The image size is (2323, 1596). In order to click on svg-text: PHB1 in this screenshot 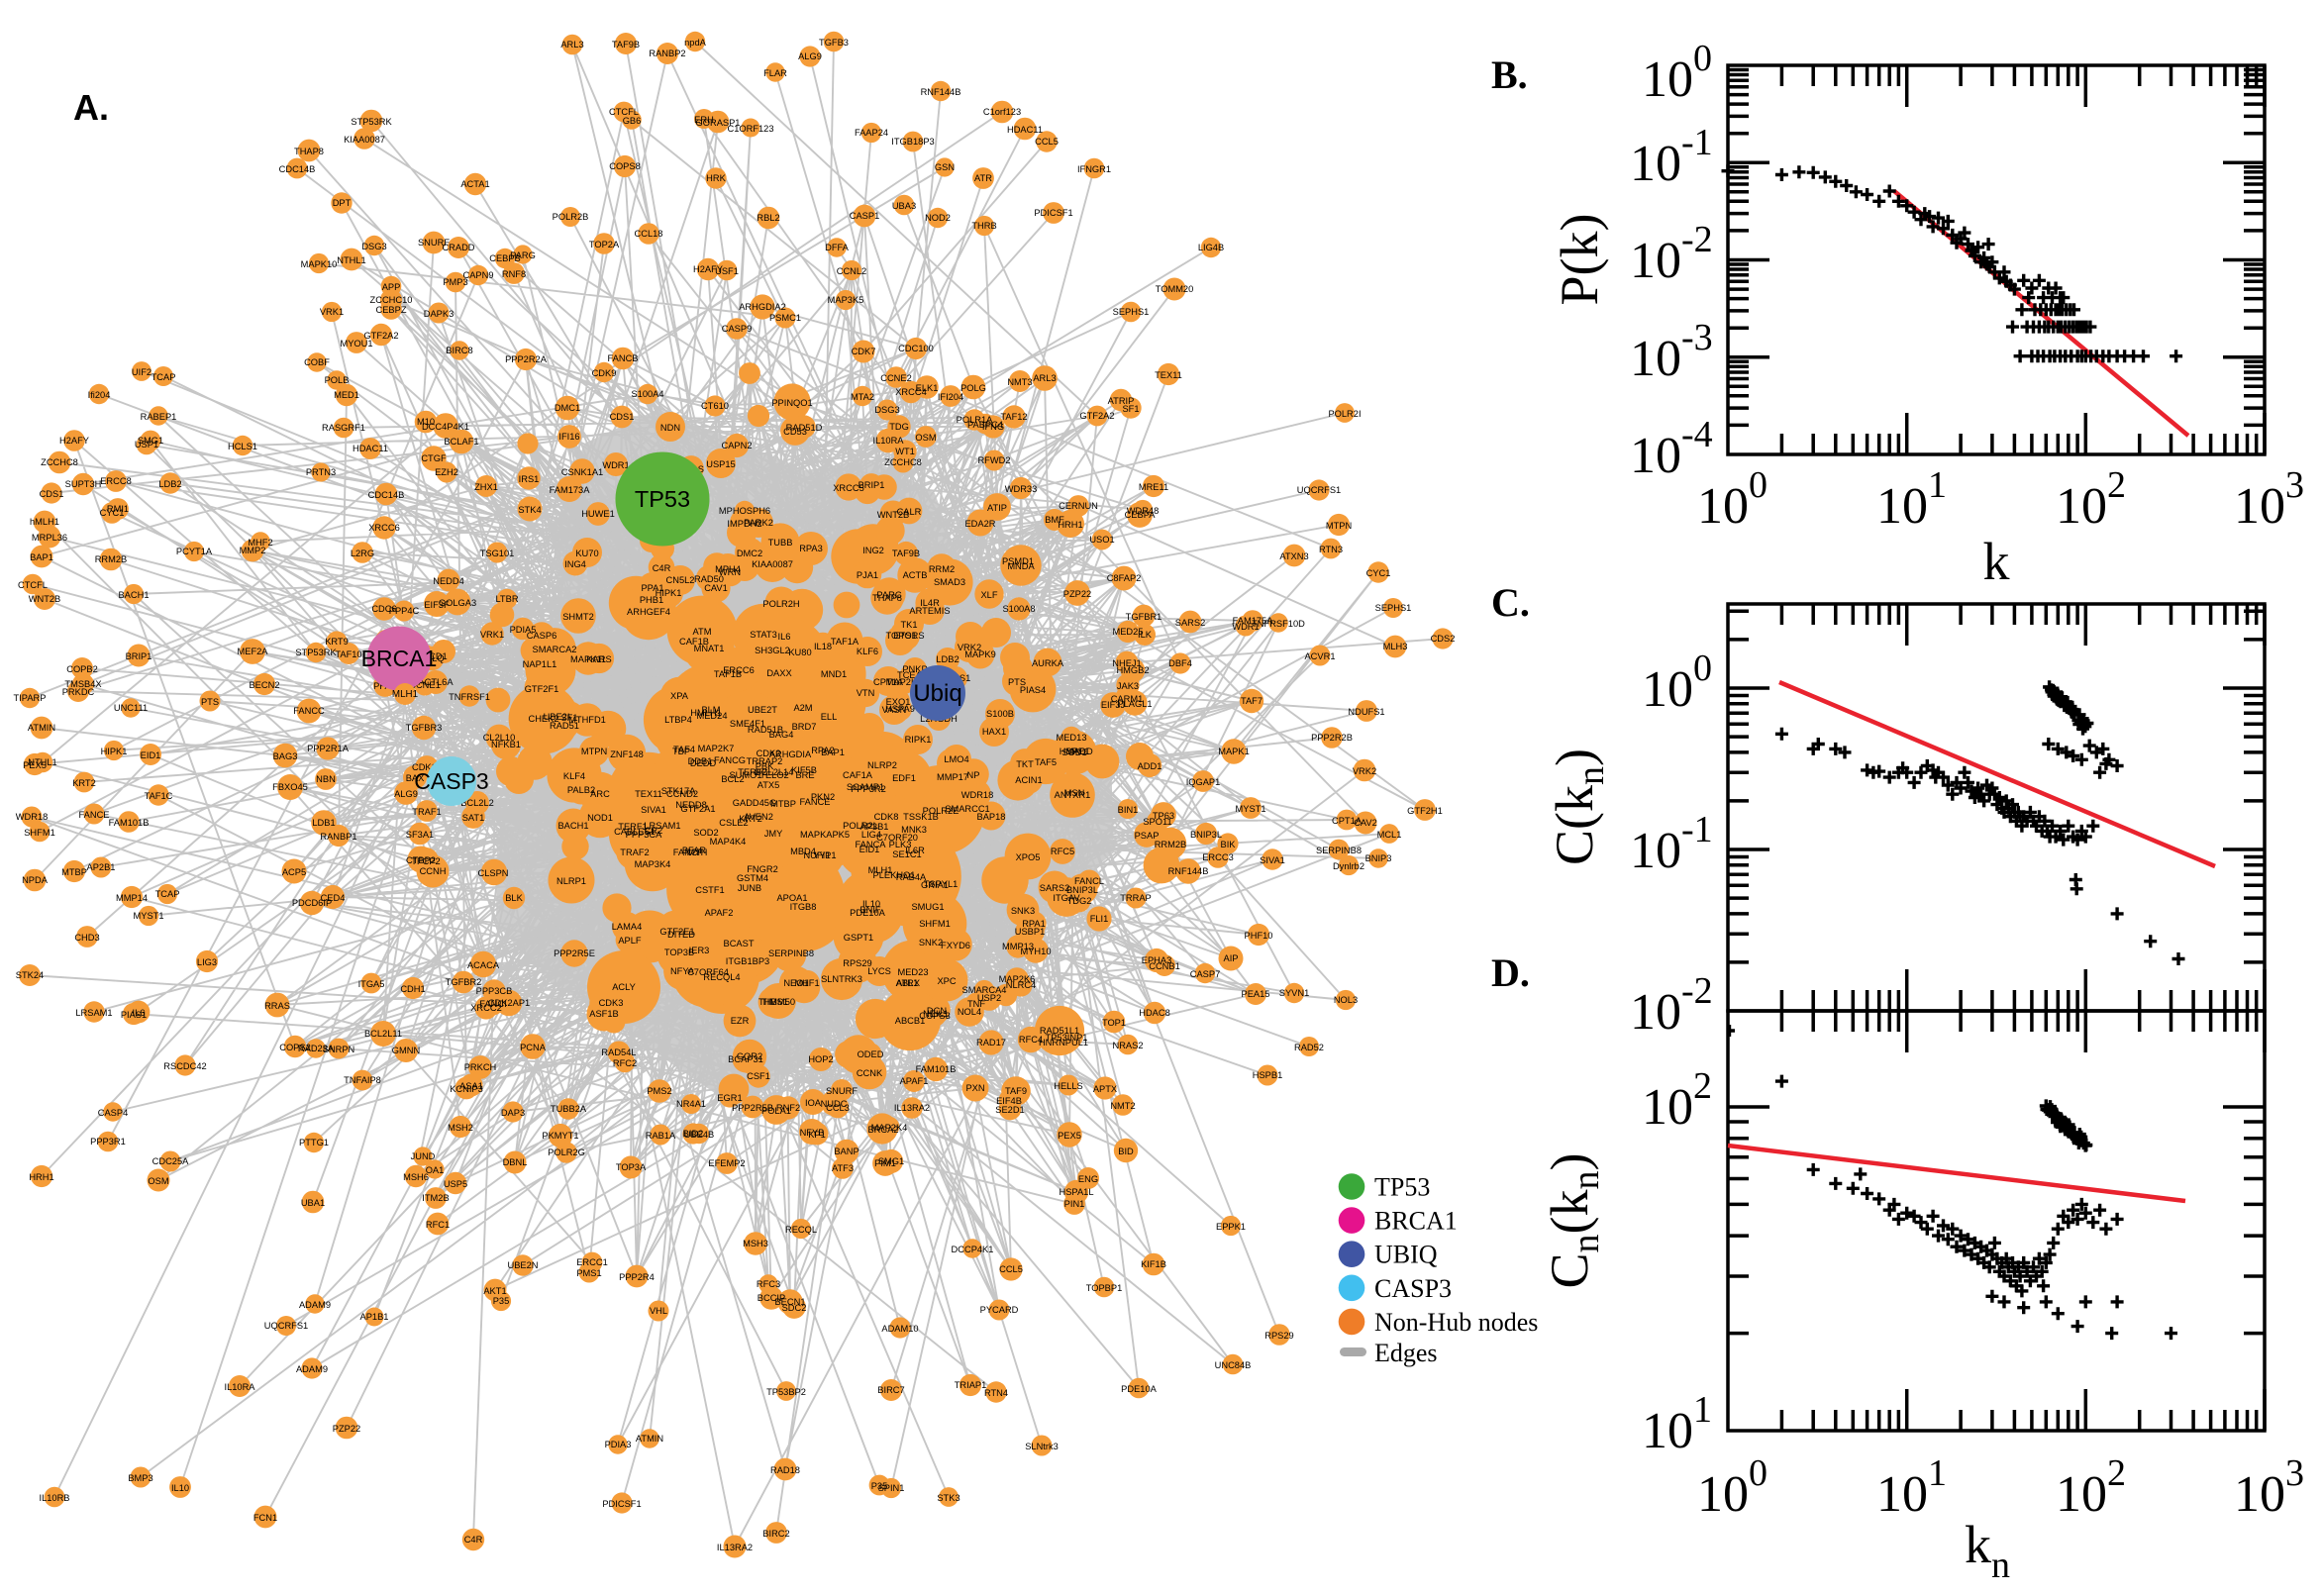, I will do `click(651, 600)`.